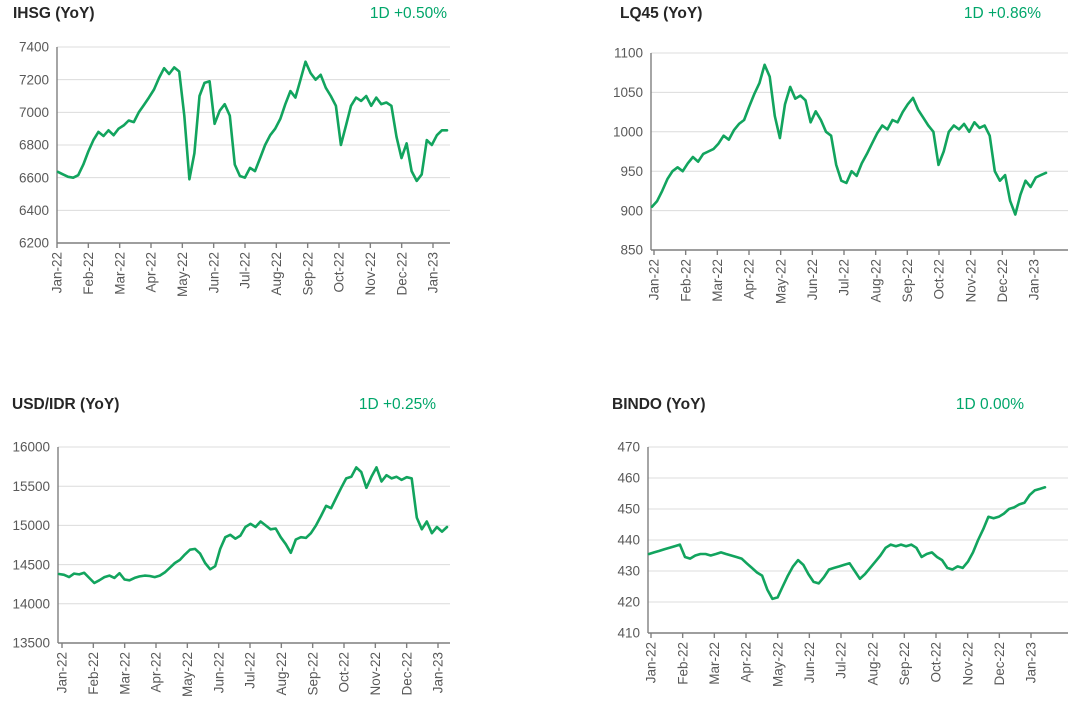 The width and height of the screenshot is (1068, 709). What do you see at coordinates (628, 92) in the screenshot?
I see `svg-text: 1050` at bounding box center [628, 92].